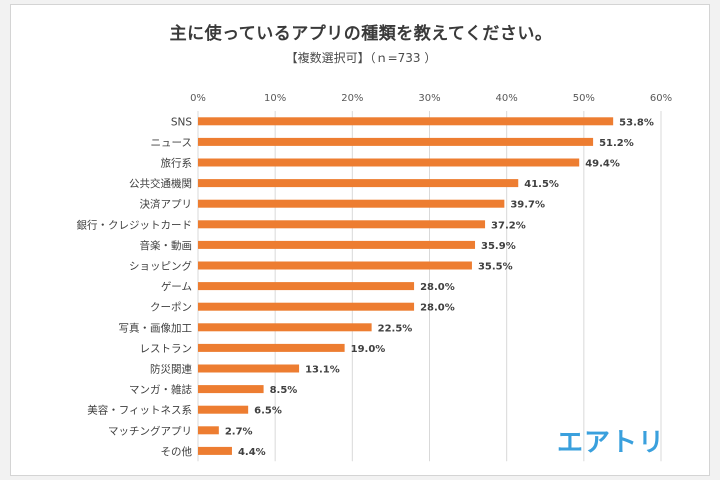 The image size is (720, 480). What do you see at coordinates (610, 443) in the screenshot?
I see `brand-logo: エアトリ` at bounding box center [610, 443].